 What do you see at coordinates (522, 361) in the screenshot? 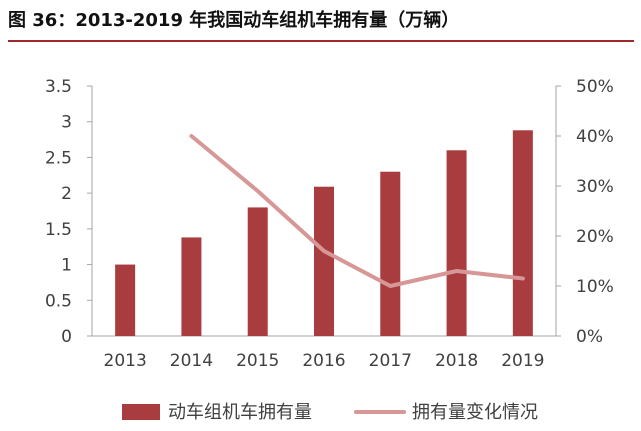
I see `x-axis-tick-label: 2019` at bounding box center [522, 361].